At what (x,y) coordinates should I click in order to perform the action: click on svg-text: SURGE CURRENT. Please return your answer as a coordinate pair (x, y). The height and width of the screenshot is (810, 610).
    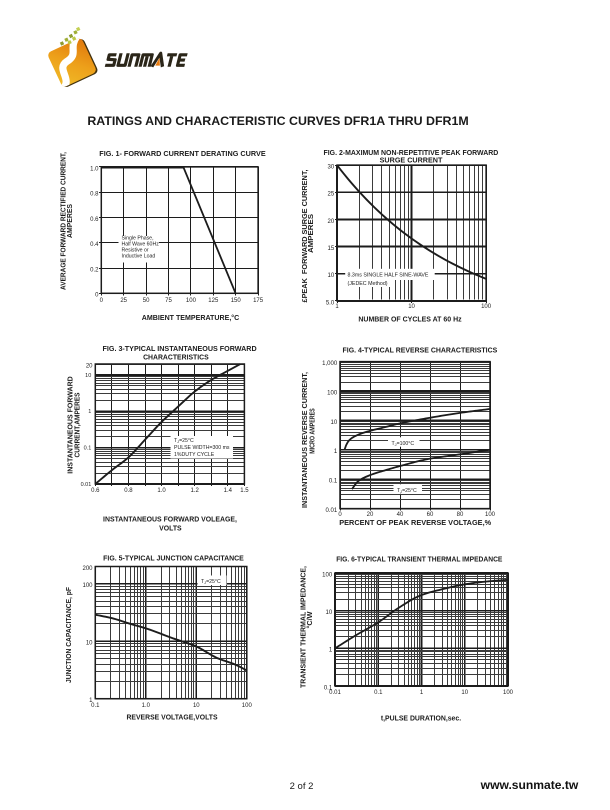
    Looking at the image, I should click on (411, 160).